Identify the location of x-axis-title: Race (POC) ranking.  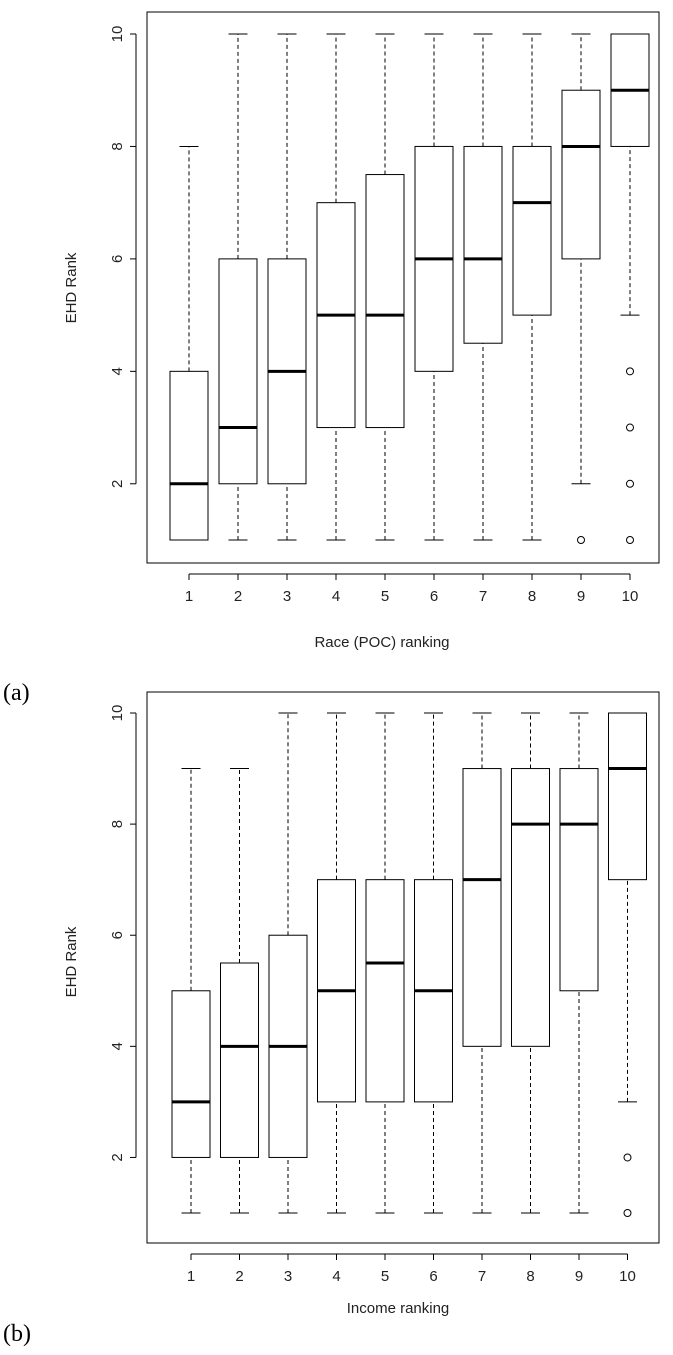
(381, 642).